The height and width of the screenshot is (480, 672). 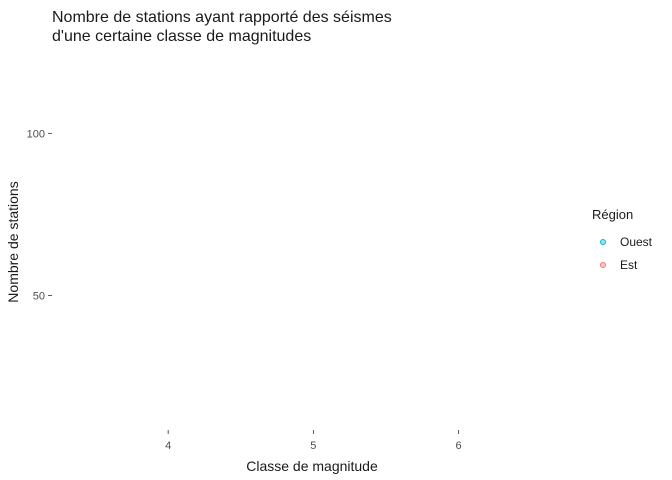 What do you see at coordinates (13, 241) in the screenshot?
I see `y-axis-title: Nombre de stations` at bounding box center [13, 241].